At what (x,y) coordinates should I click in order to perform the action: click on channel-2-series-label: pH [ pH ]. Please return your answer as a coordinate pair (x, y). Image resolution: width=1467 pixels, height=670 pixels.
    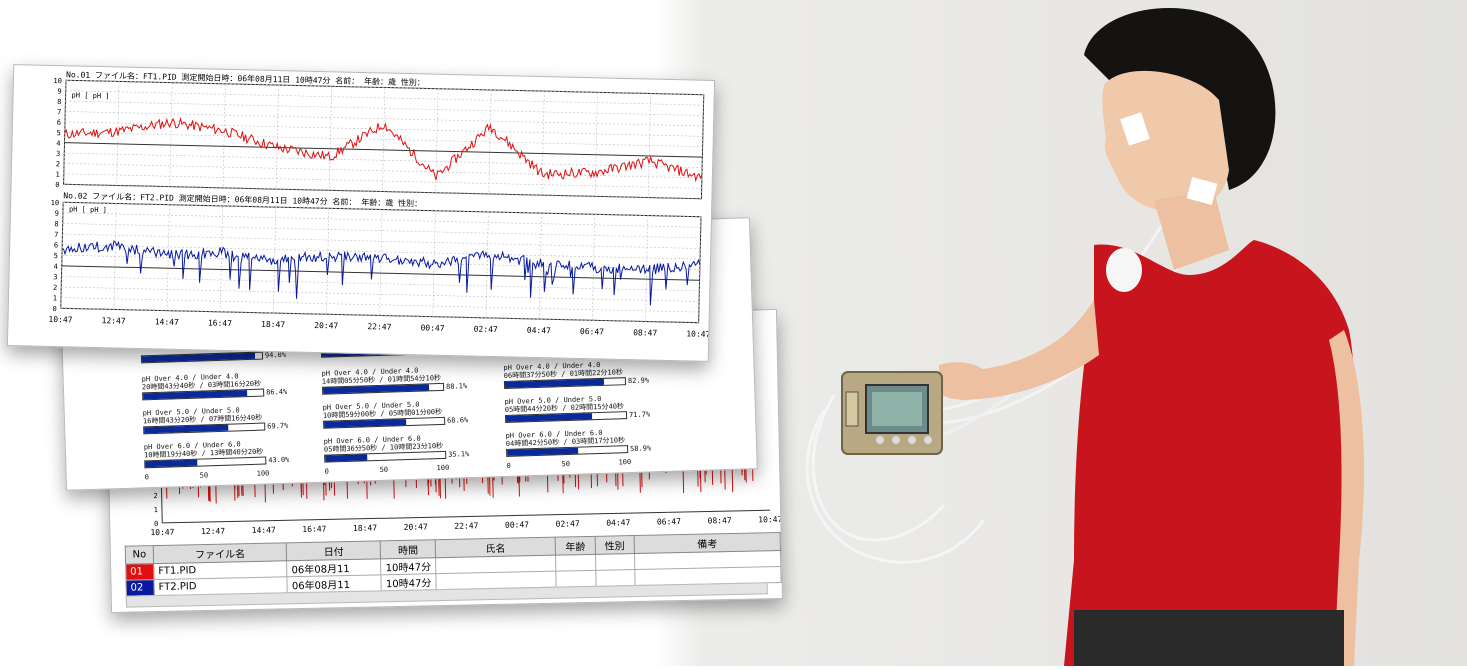
    Looking at the image, I should click on (88, 209).